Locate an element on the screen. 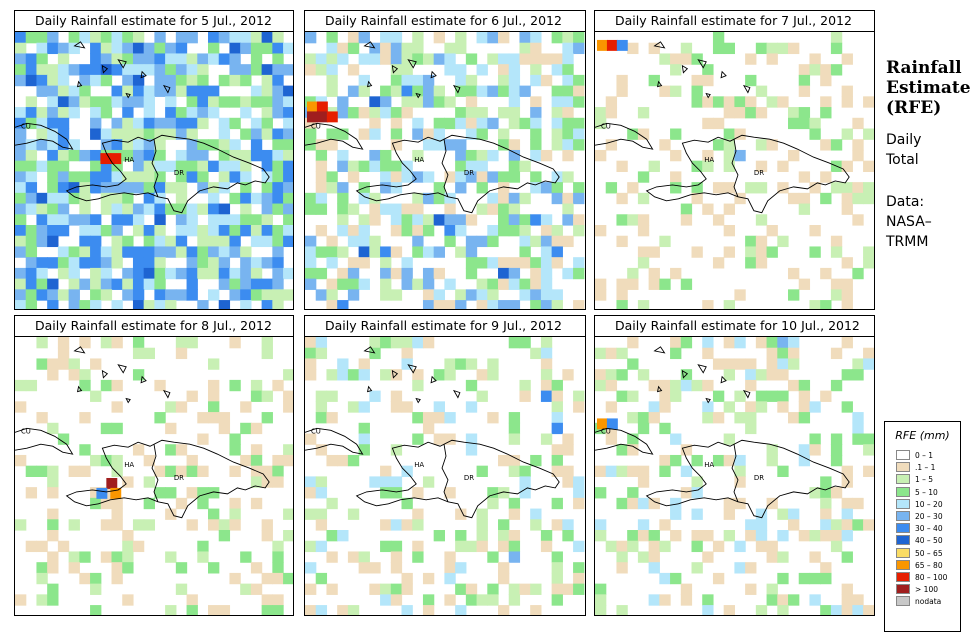 The height and width of the screenshot is (635, 971). legend-label: 80 – 100 is located at coordinates (931, 577).